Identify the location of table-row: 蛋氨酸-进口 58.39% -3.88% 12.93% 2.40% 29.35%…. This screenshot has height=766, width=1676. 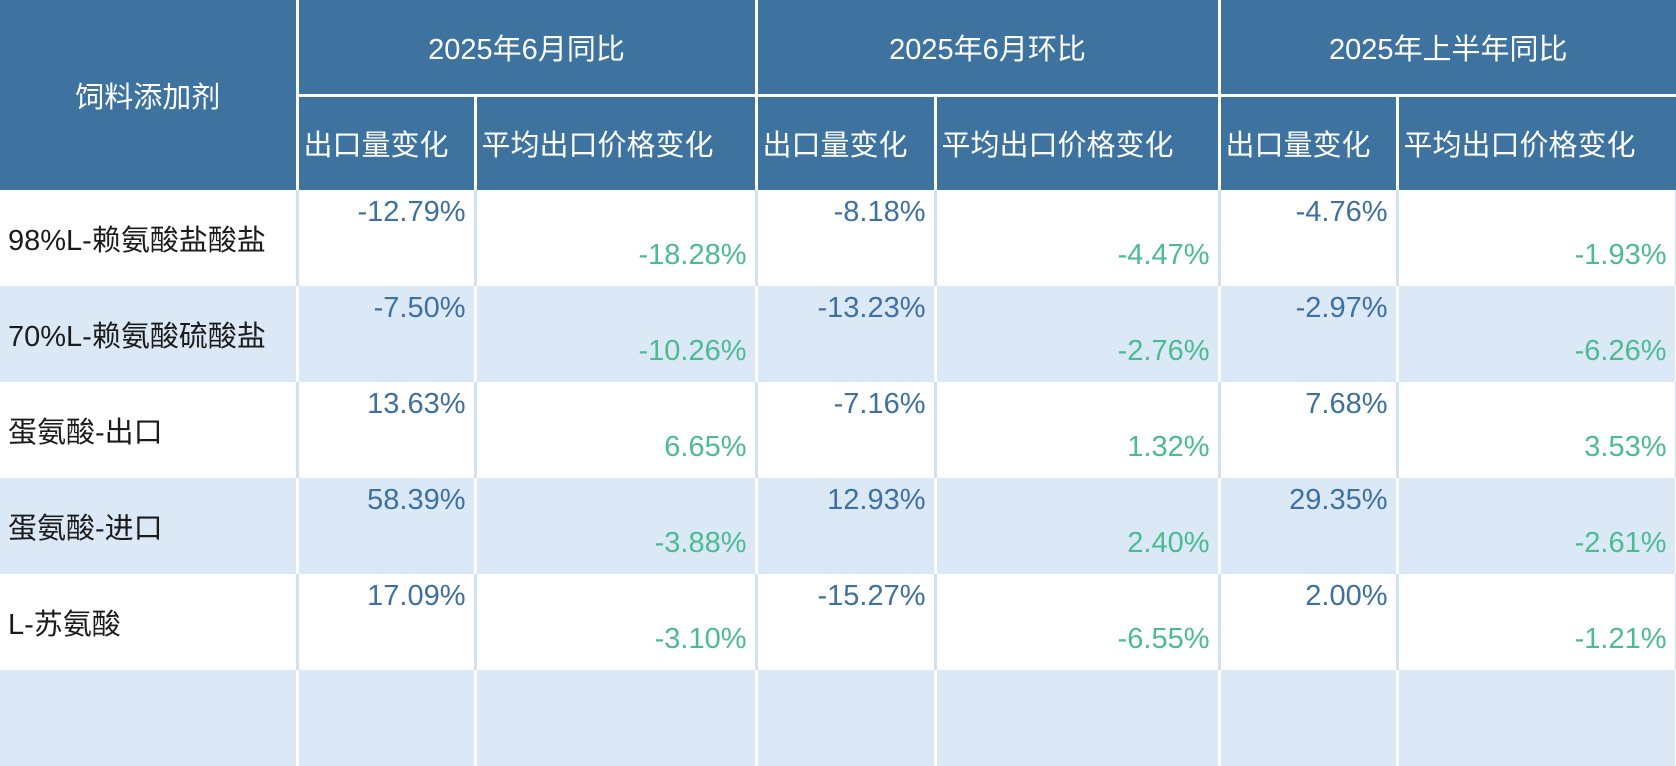
(838, 526).